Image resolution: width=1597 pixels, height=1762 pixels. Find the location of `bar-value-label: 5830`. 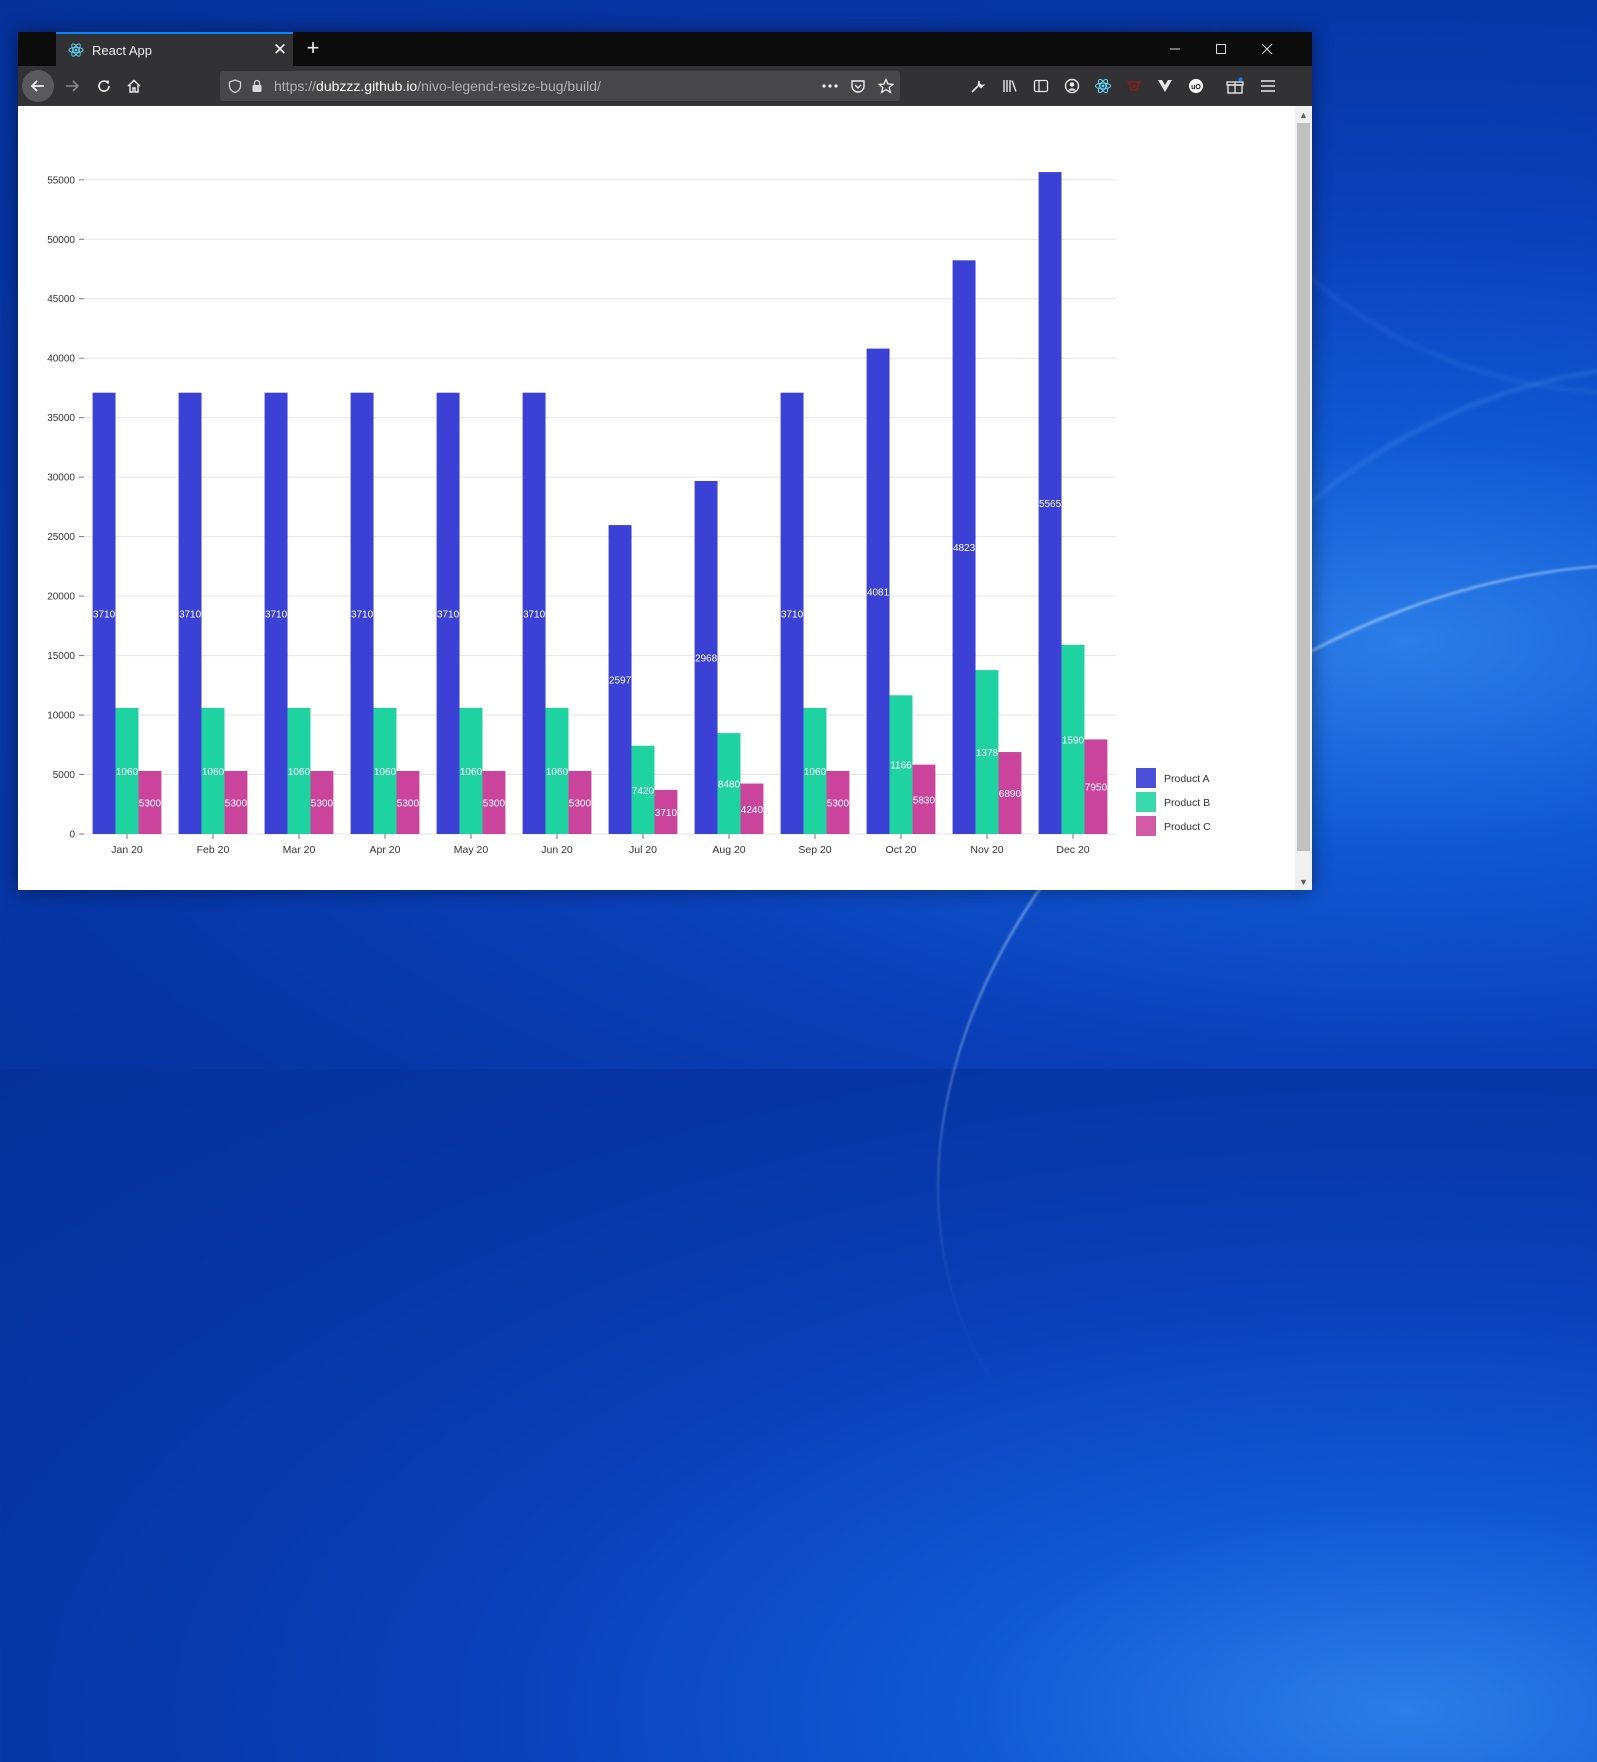

bar-value-label: 5830 is located at coordinates (924, 800).